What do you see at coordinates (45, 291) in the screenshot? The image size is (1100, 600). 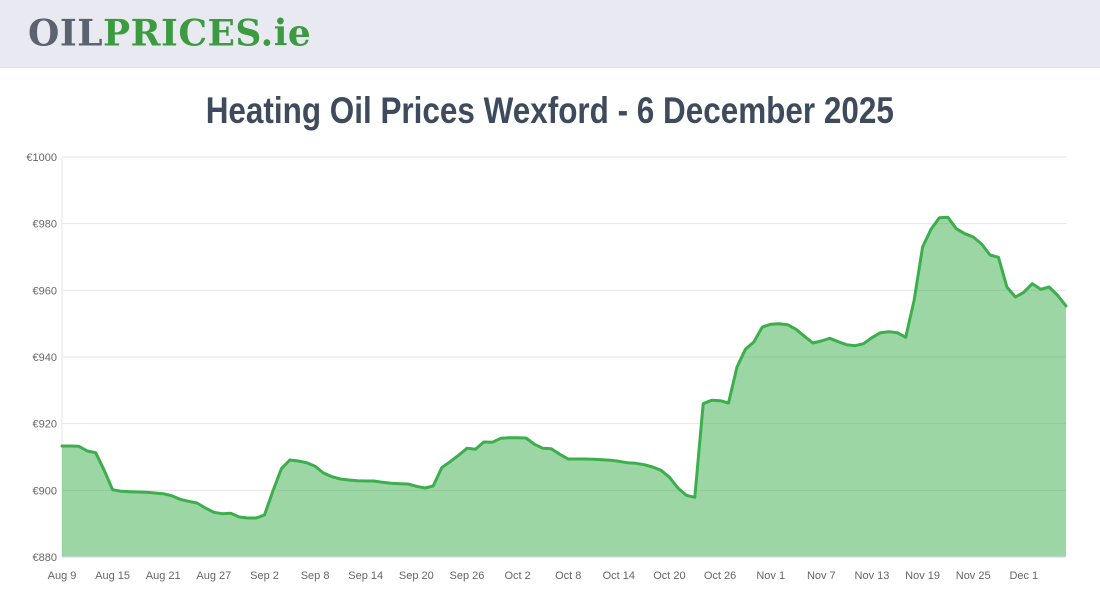 I see `y-axis-label: €960` at bounding box center [45, 291].